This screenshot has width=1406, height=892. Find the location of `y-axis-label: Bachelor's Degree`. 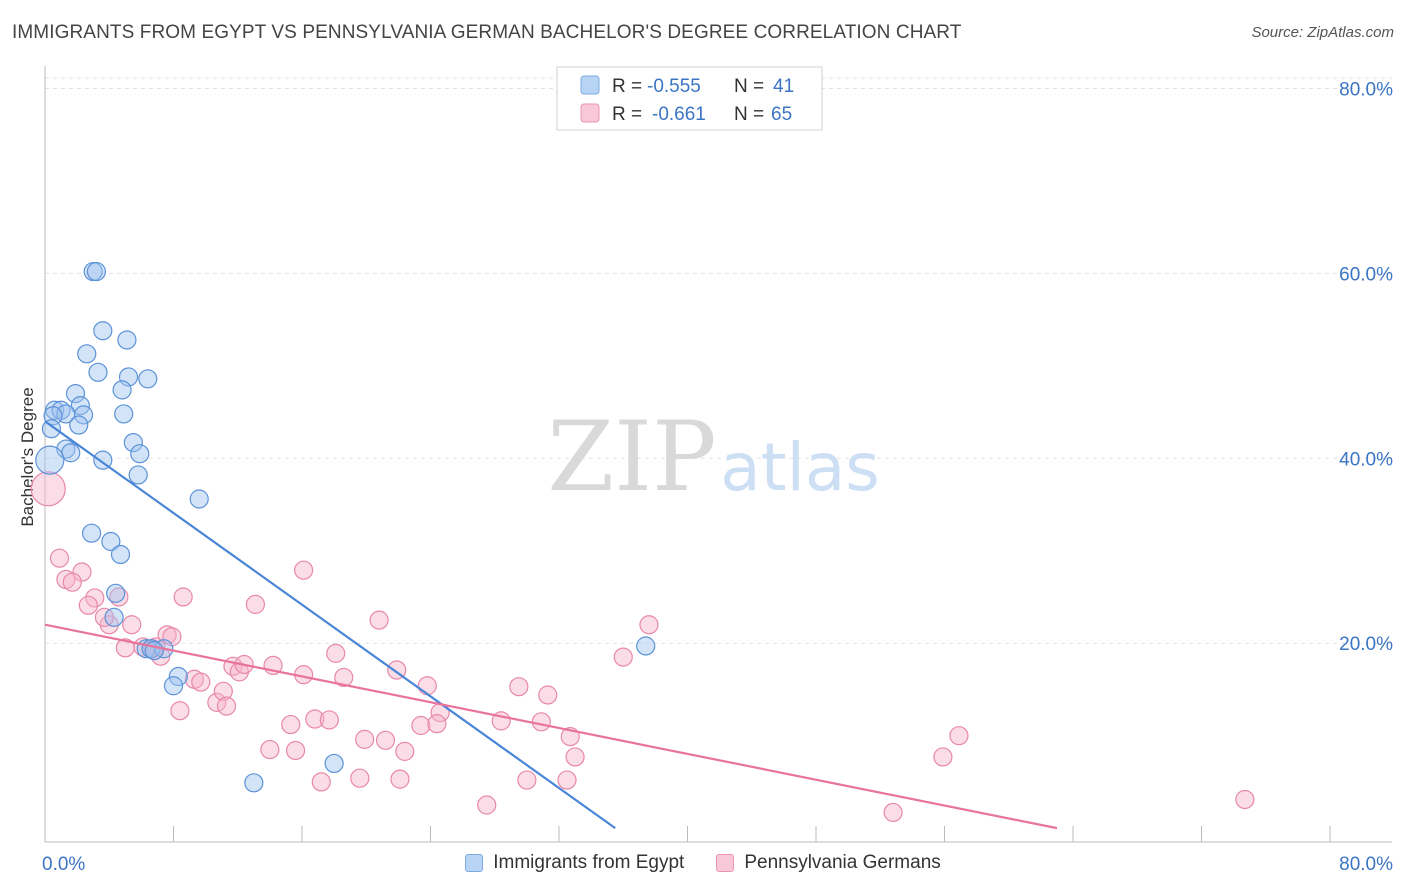

y-axis-label: Bachelor's Degree is located at coordinates (27, 456).